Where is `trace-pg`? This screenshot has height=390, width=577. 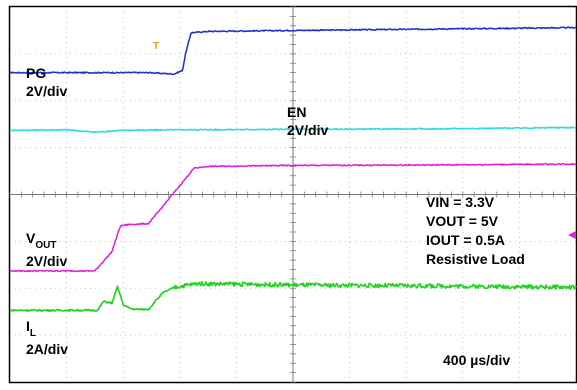 trace-pg is located at coordinates (292, 51).